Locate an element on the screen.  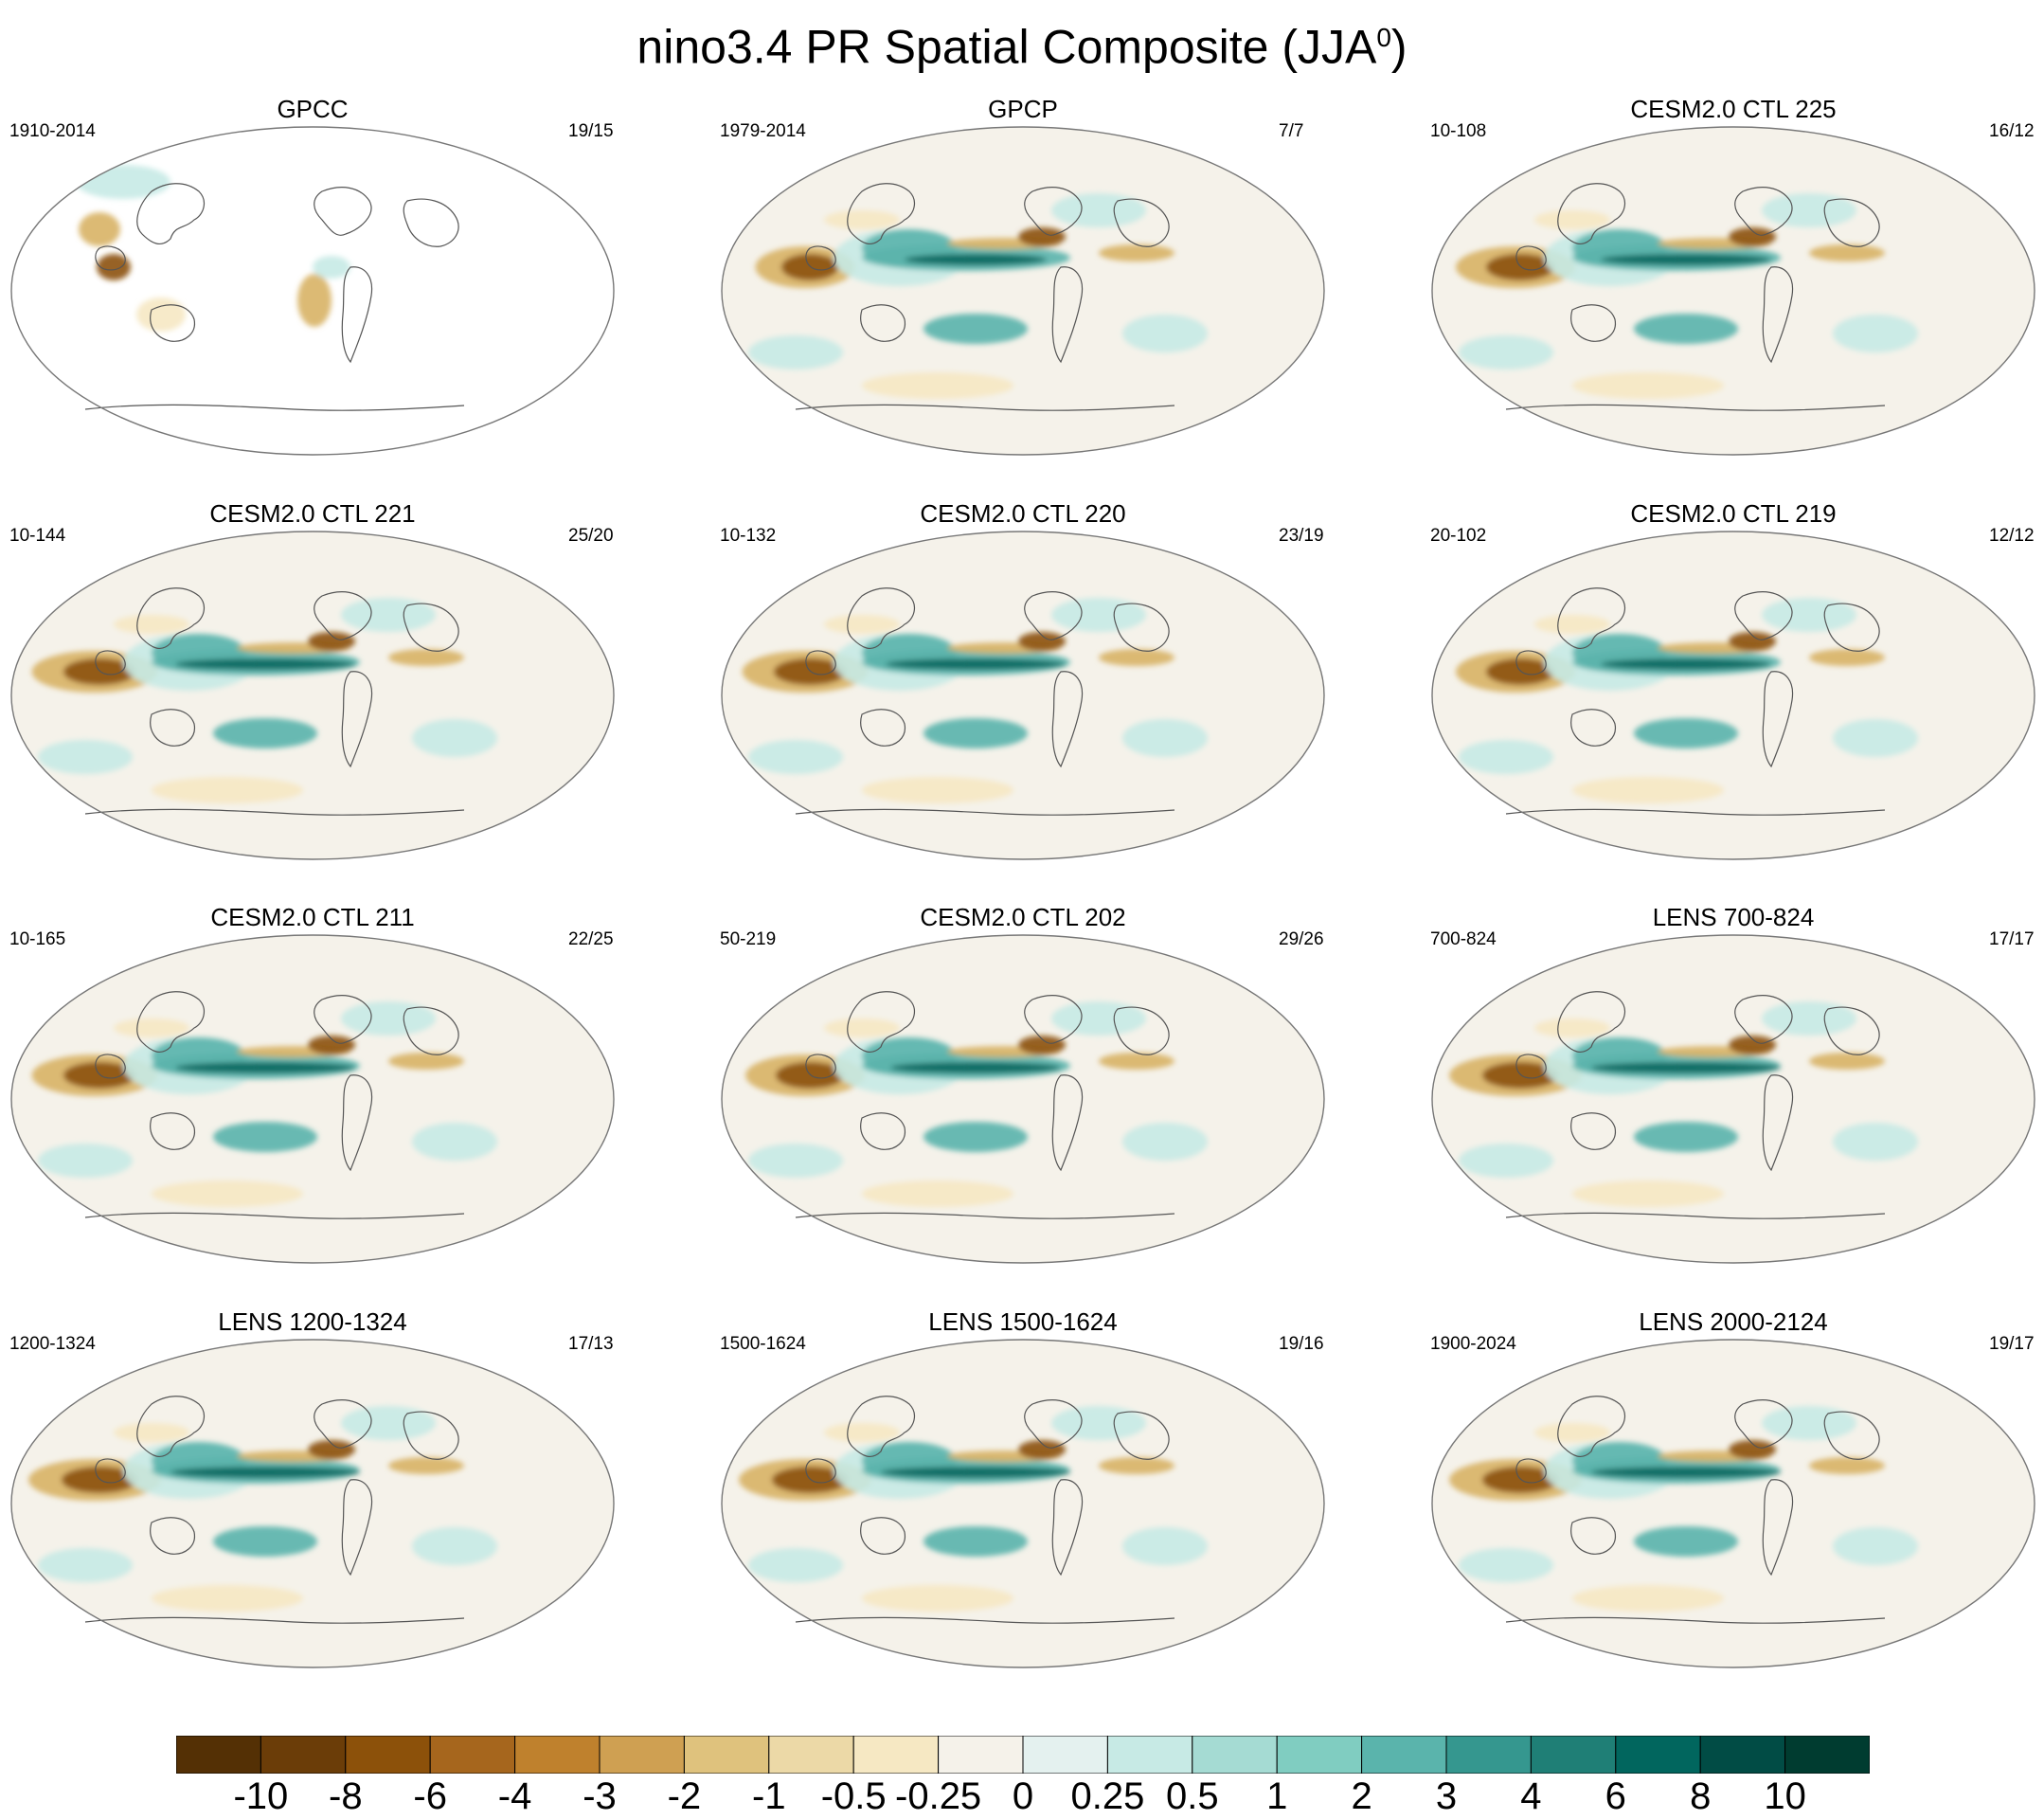
colorbar-tick-label: 6 is located at coordinates (1615, 1796).